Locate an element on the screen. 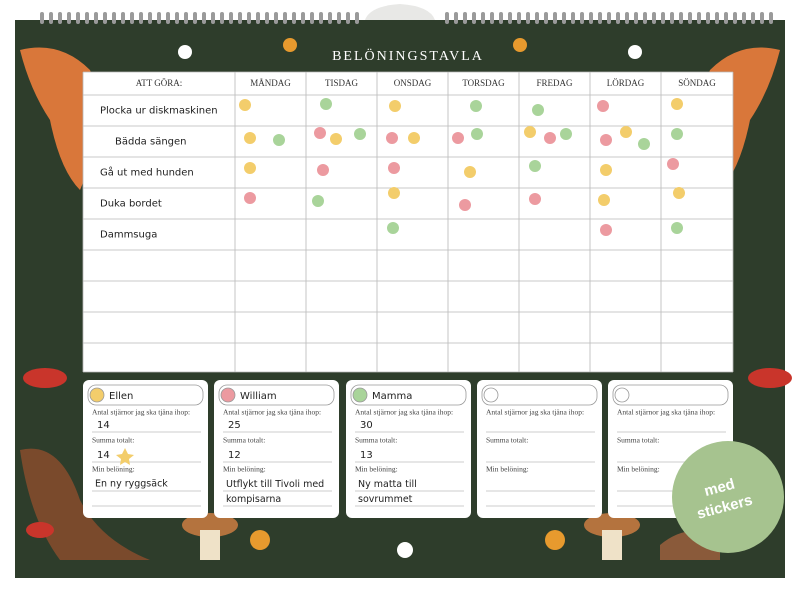 The width and height of the screenshot is (800, 595). card-reward: En ny ryggsäck is located at coordinates (131, 484).